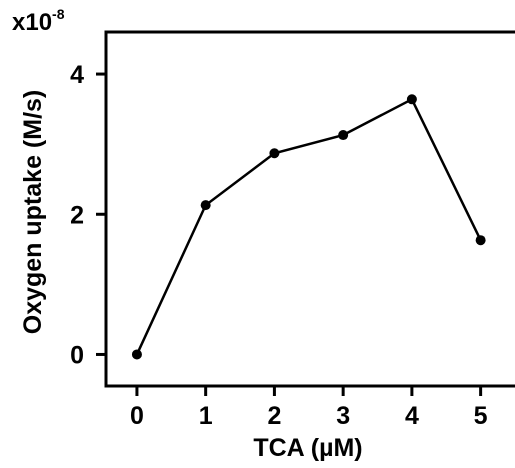  What do you see at coordinates (481, 416) in the screenshot?
I see `x-tick-label: 5` at bounding box center [481, 416].